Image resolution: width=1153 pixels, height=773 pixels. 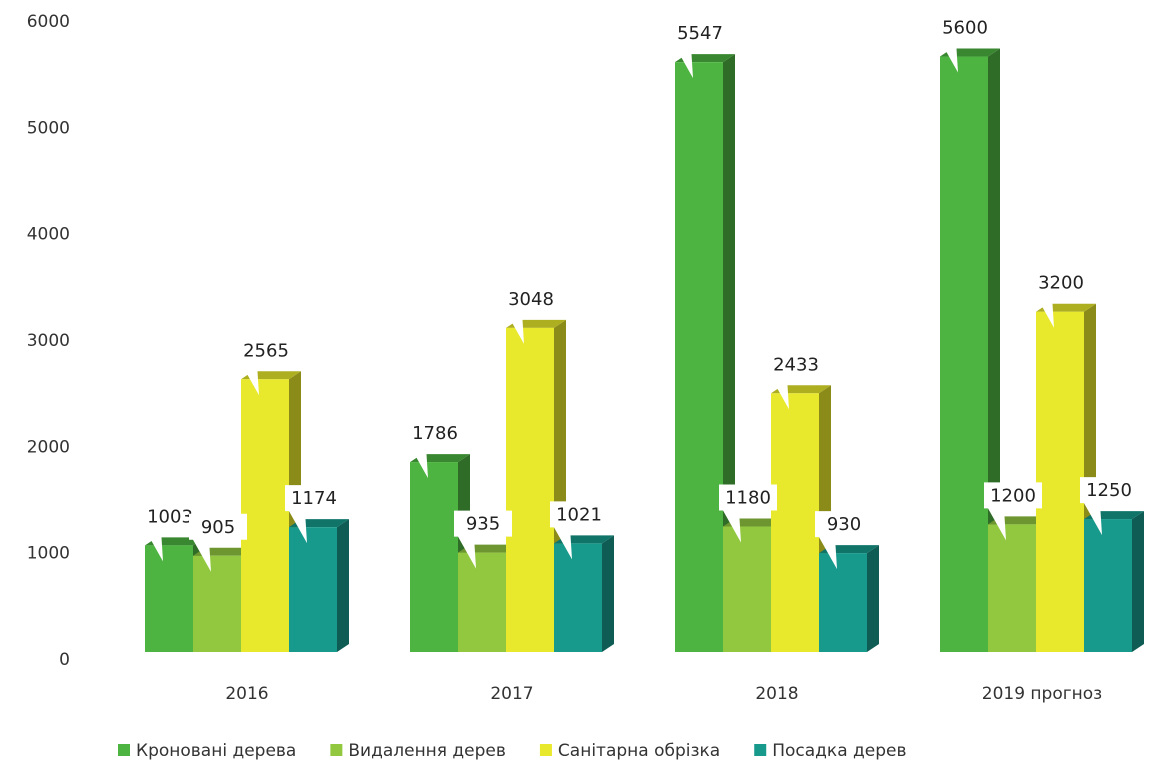 I want to click on legend-label: Кроновані дерева, so click(x=216, y=751).